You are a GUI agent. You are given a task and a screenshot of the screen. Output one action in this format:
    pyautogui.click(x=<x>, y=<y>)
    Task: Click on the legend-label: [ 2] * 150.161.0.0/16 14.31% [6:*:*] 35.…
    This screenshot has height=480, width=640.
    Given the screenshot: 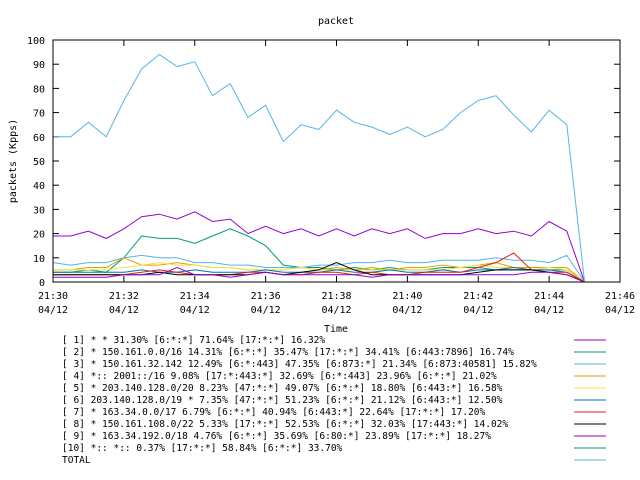 What is the action you would take?
    pyautogui.click(x=288, y=352)
    